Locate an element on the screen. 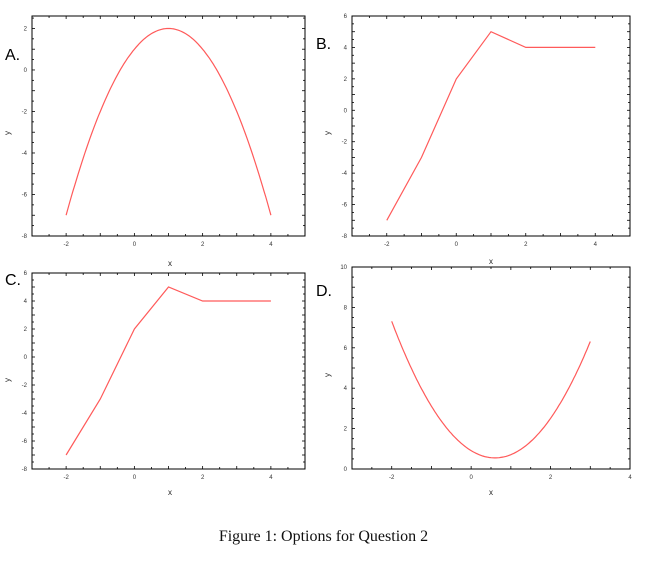  chart-4-y-tick-label: 6 is located at coordinates (346, 349).